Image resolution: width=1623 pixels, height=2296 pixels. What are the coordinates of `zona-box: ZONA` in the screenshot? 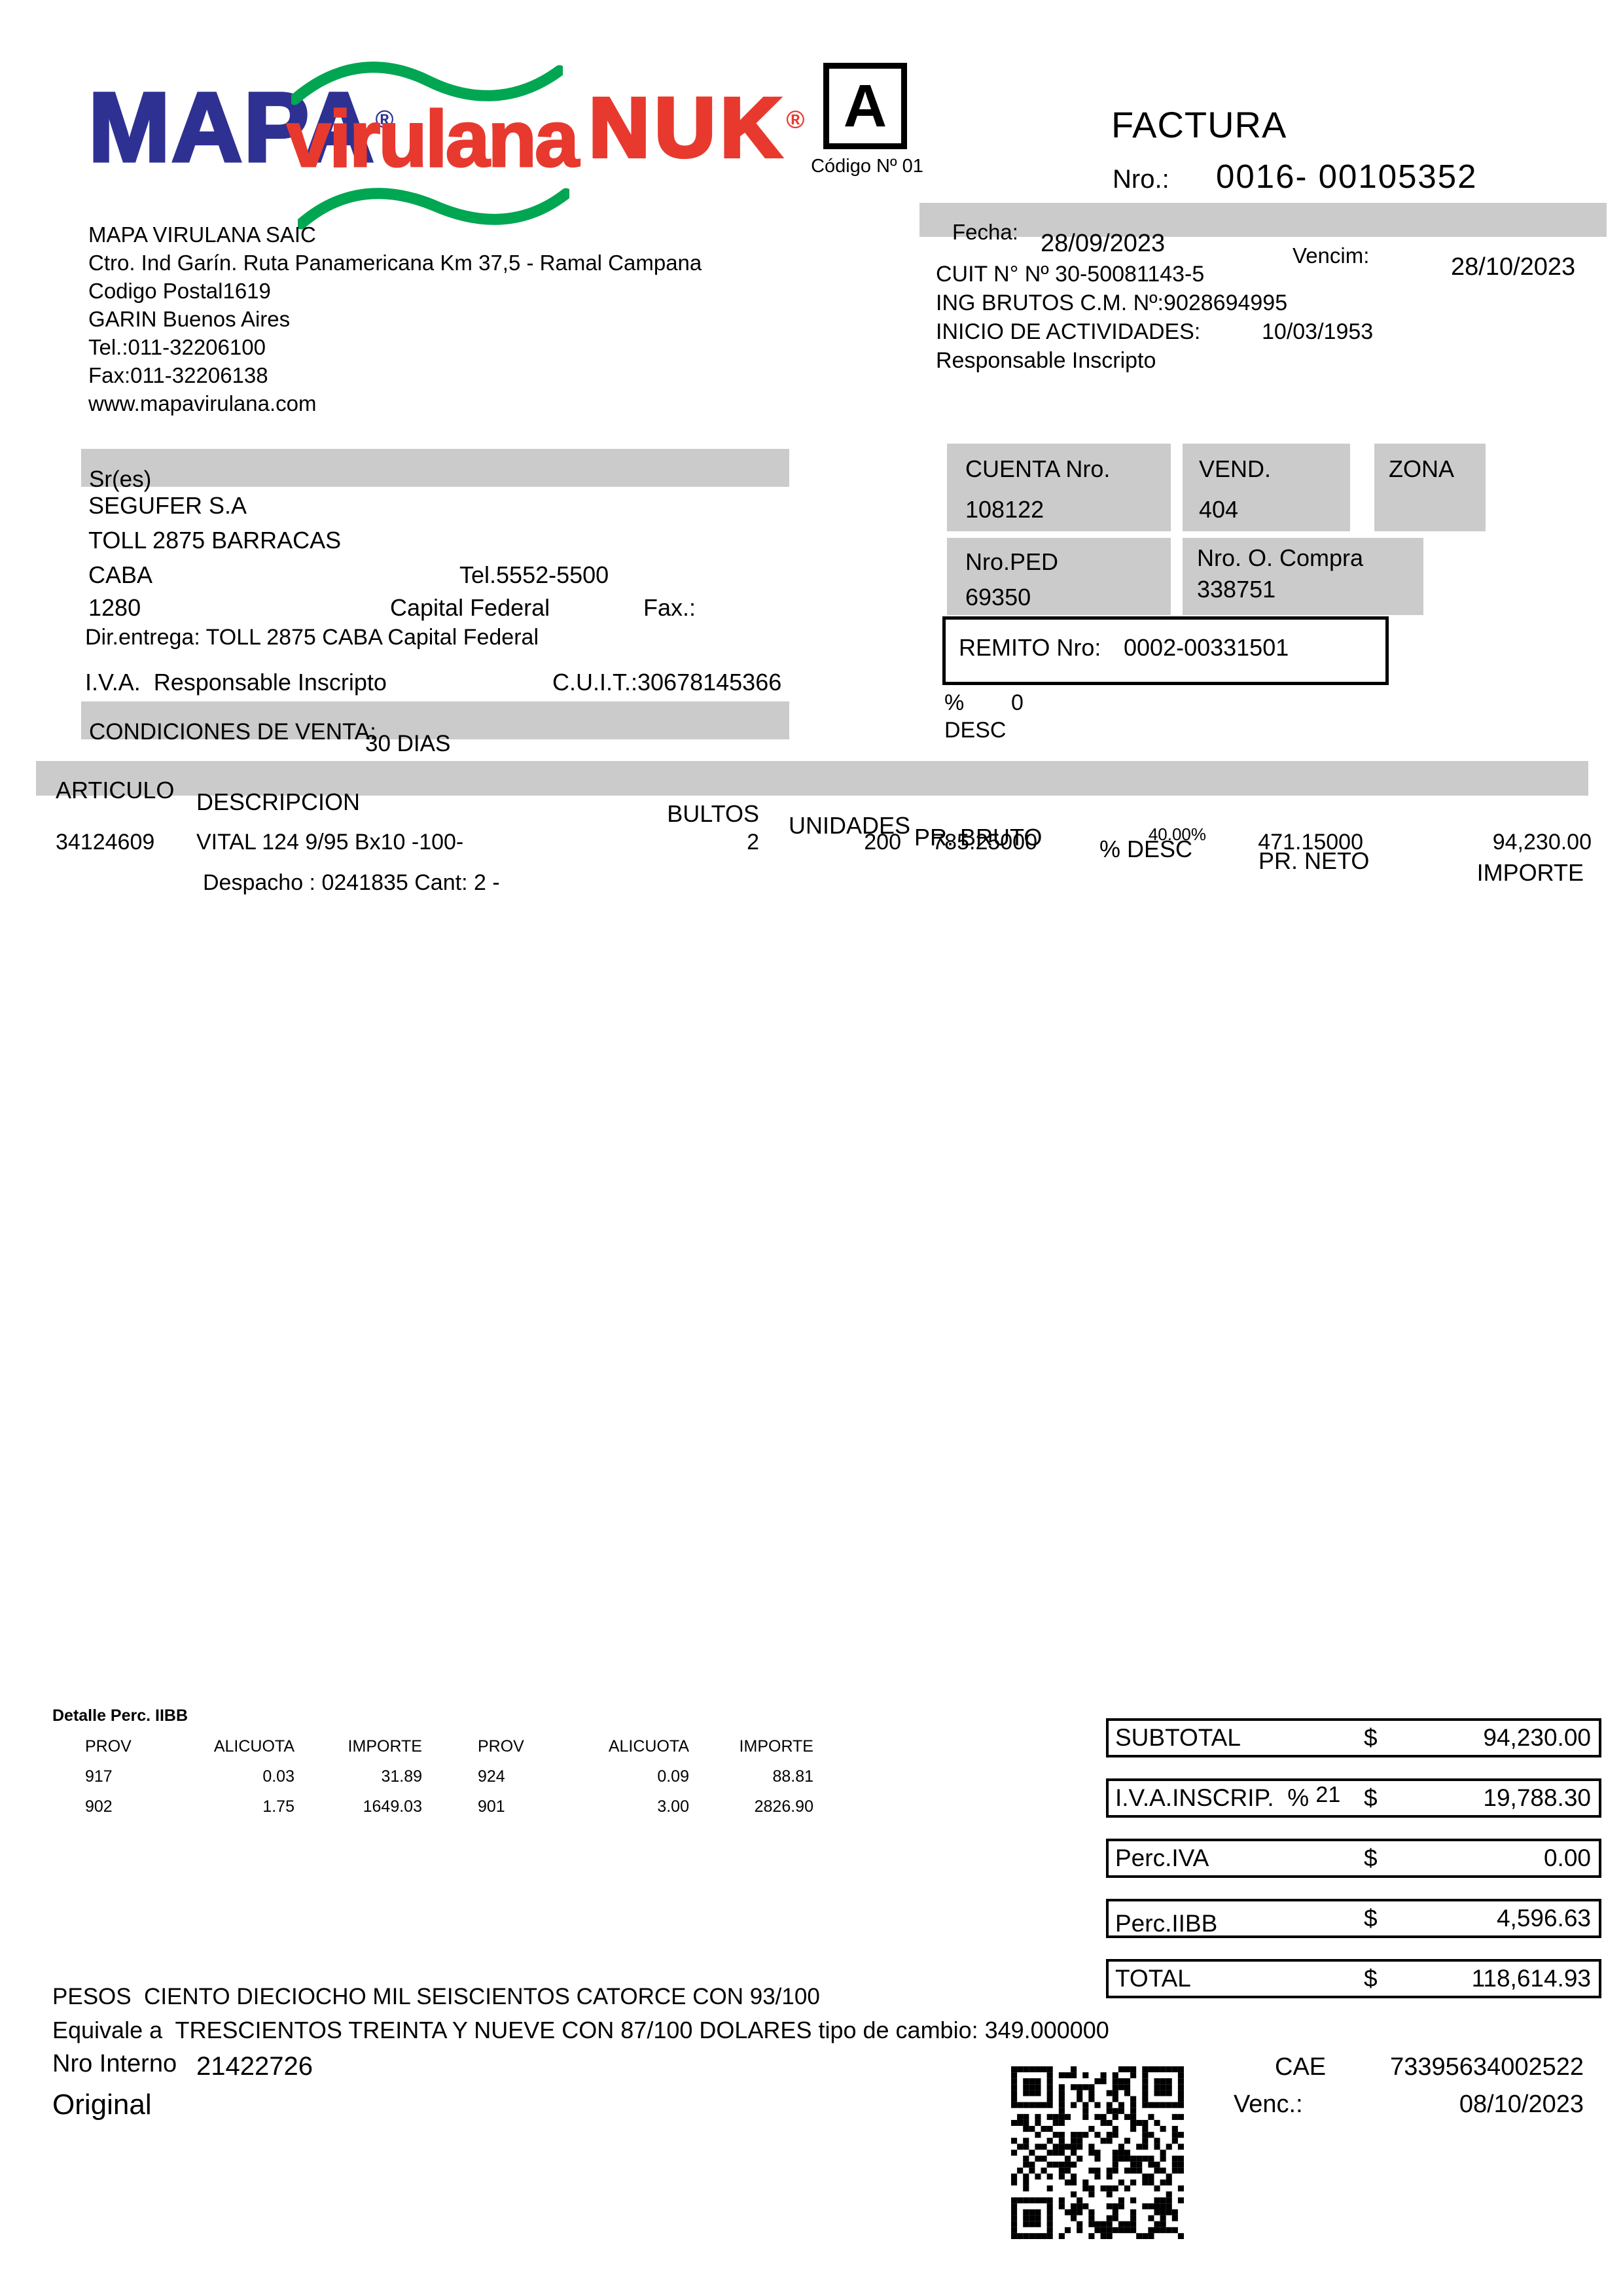 It's located at (1430, 488).